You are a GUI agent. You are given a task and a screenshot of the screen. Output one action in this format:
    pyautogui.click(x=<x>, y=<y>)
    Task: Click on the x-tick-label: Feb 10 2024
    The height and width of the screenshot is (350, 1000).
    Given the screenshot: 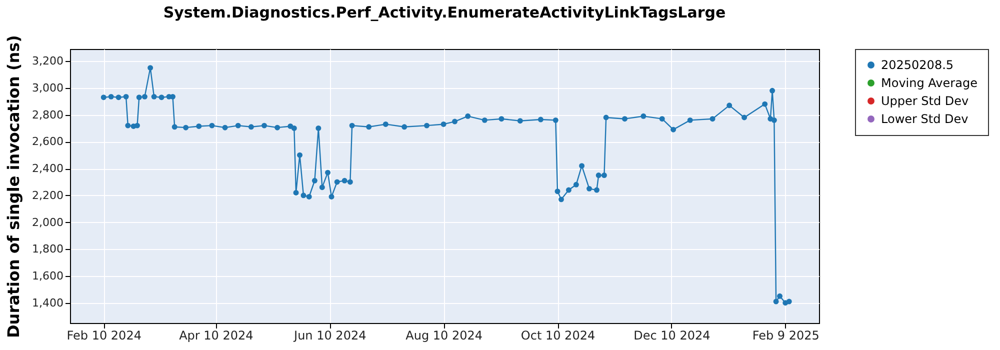 What is the action you would take?
    pyautogui.click(x=104, y=335)
    